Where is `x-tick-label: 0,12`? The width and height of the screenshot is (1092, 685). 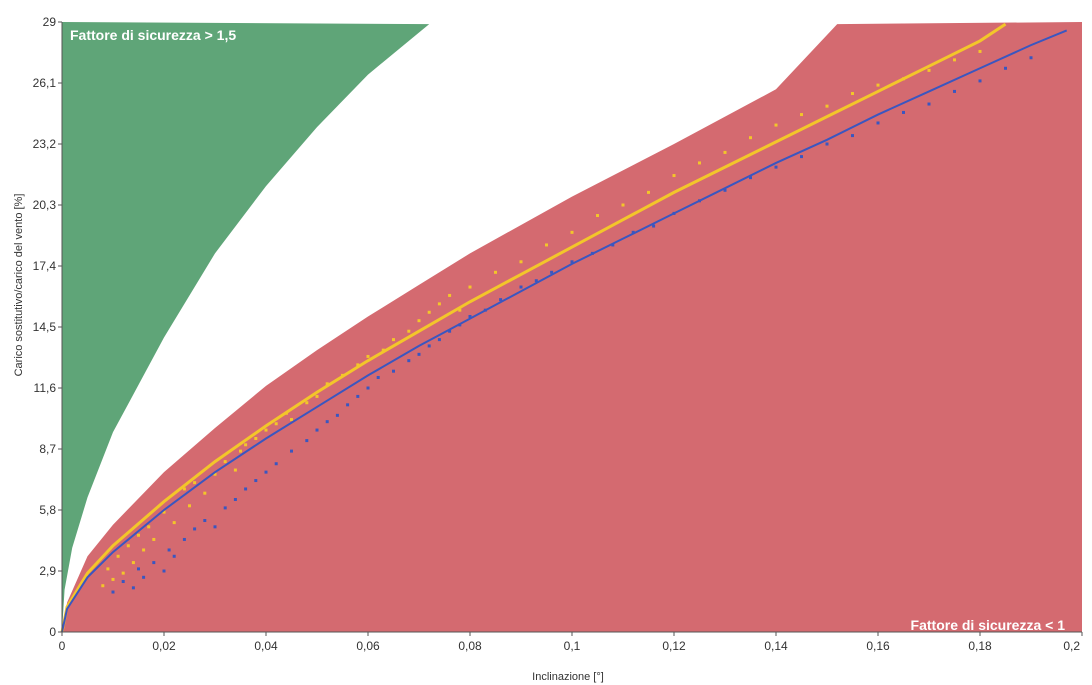 x-tick-label: 0,12 is located at coordinates (674, 646).